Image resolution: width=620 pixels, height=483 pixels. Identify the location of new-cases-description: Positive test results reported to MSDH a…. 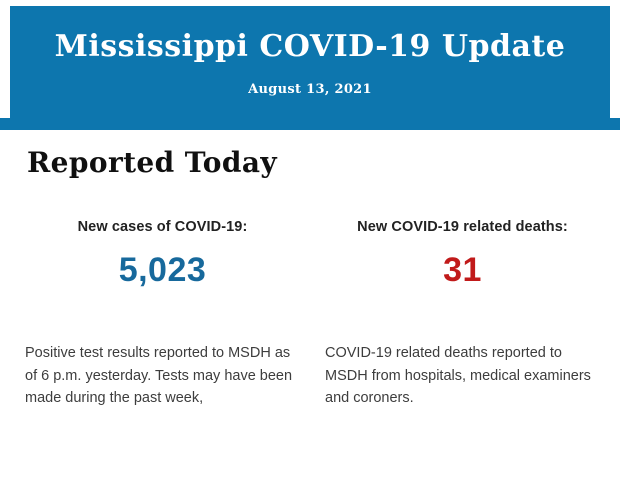
(159, 375).